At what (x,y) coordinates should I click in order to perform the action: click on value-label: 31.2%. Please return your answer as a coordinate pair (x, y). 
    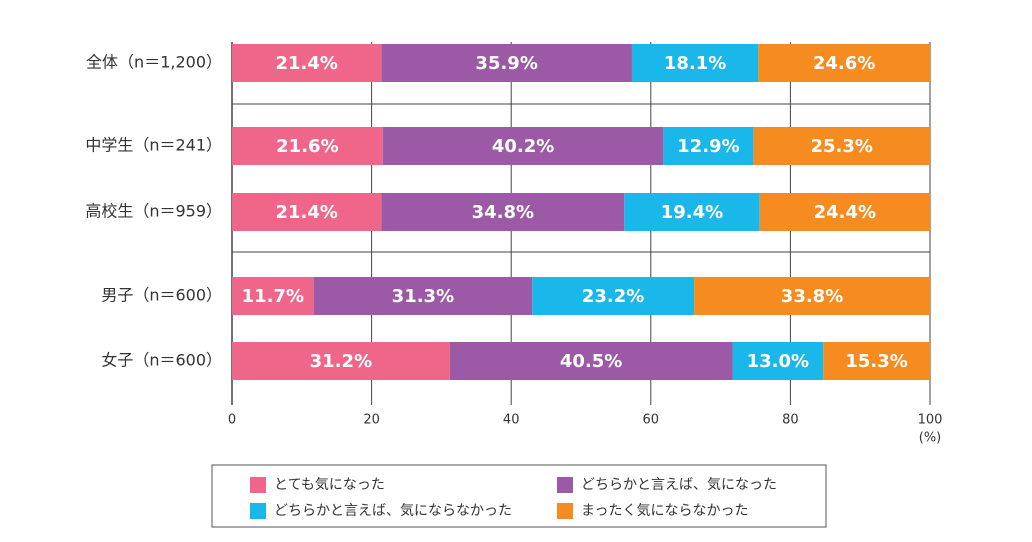
    Looking at the image, I should click on (341, 361).